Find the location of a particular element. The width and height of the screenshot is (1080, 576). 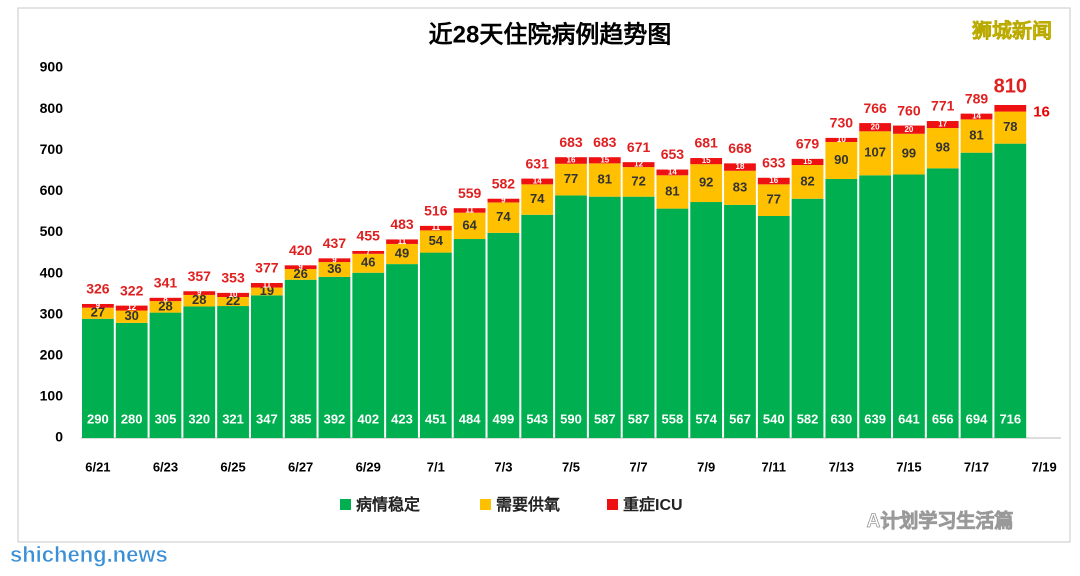

y-tick-label: 0 is located at coordinates (59, 437).